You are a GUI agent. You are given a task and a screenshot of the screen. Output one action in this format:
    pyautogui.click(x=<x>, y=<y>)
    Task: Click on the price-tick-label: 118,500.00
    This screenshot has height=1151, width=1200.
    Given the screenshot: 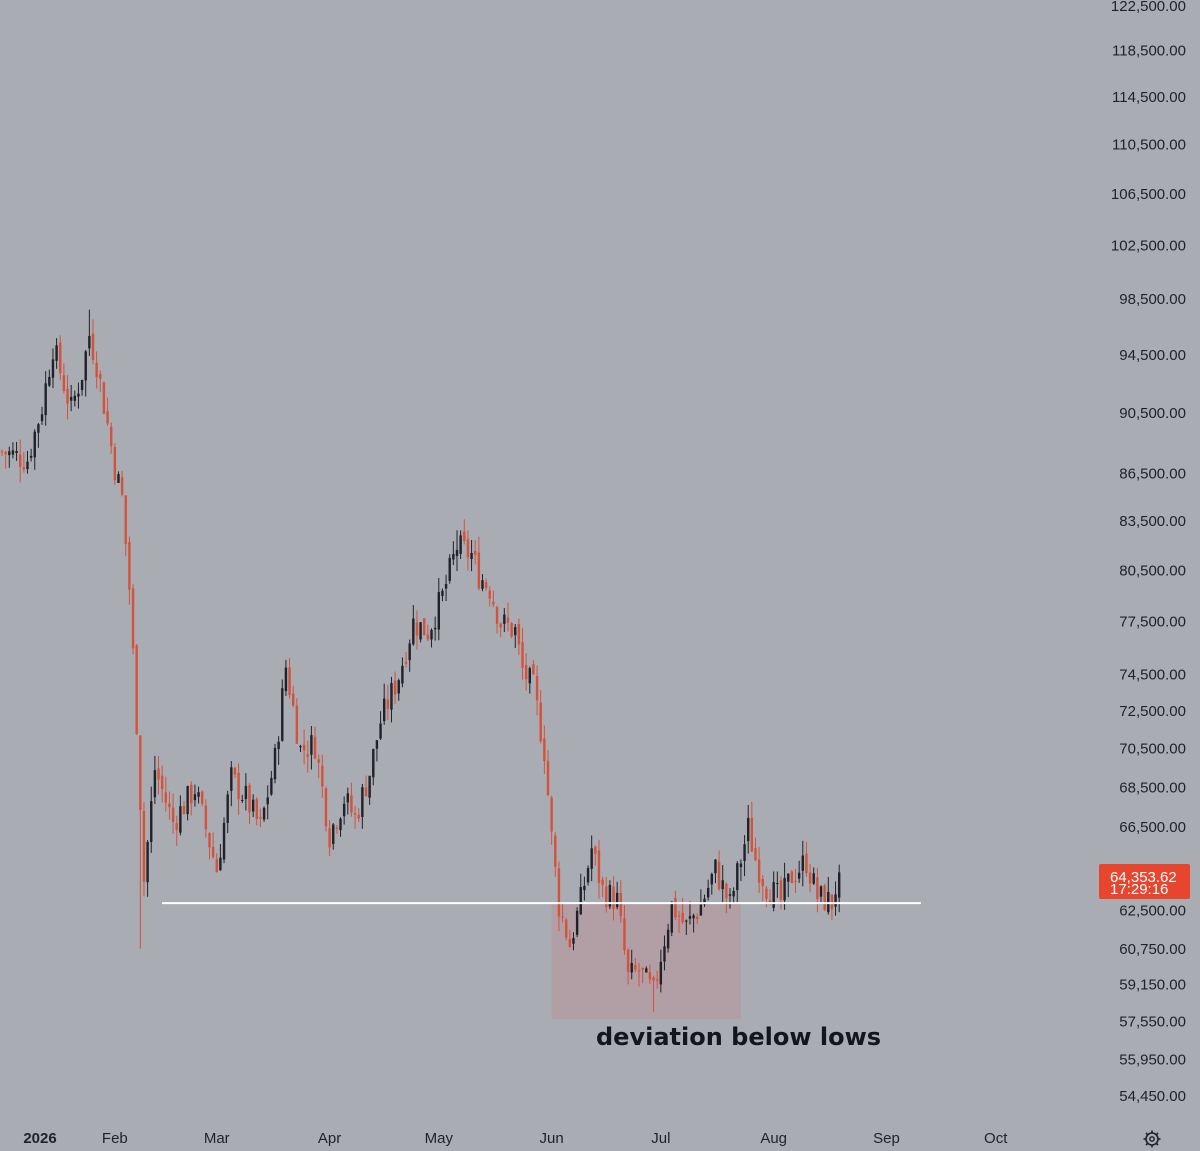 What is the action you would take?
    pyautogui.click(x=1149, y=51)
    